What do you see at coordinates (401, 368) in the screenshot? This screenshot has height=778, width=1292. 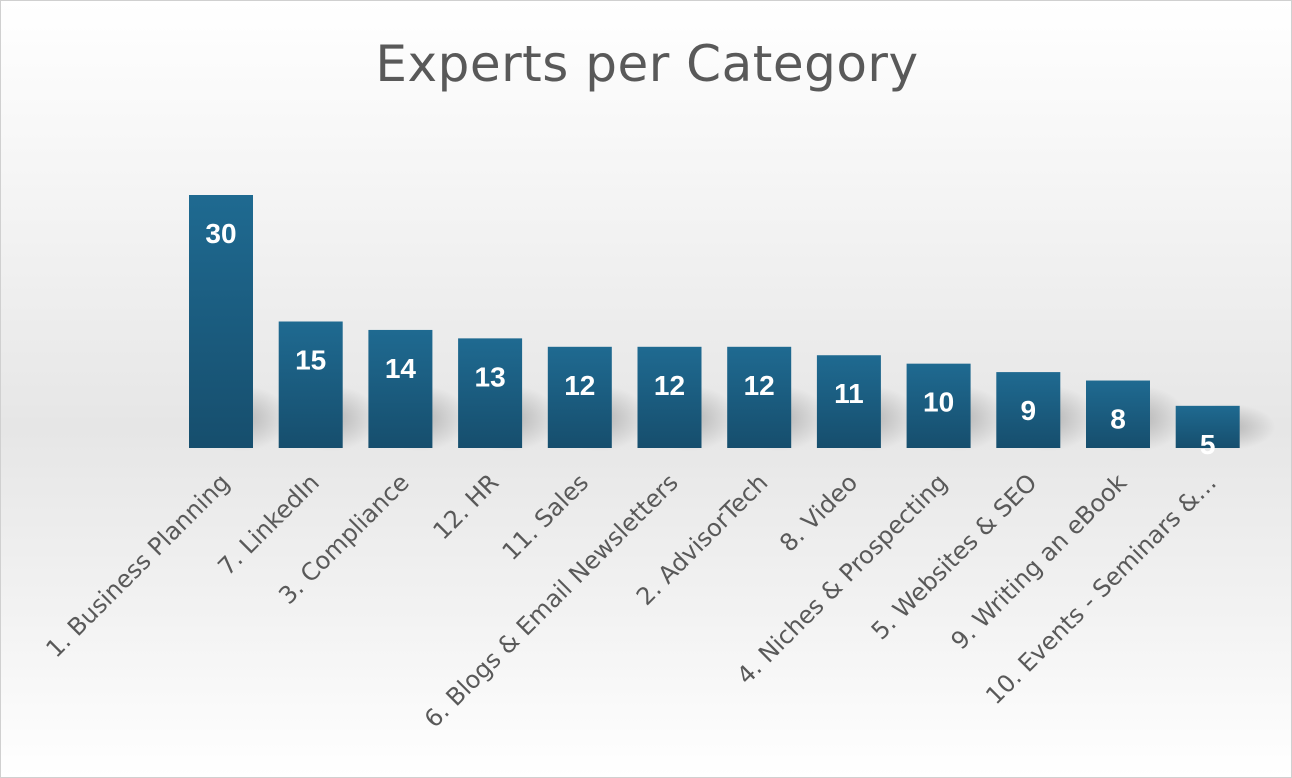 I see `data-label: 14` at bounding box center [401, 368].